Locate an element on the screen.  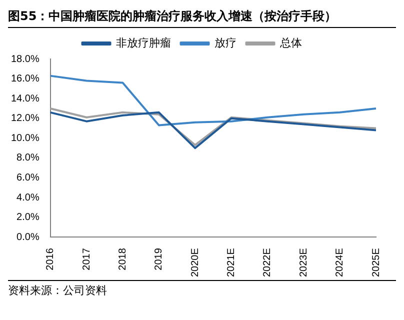
x-tick-label: 2017 is located at coordinates (86, 259).